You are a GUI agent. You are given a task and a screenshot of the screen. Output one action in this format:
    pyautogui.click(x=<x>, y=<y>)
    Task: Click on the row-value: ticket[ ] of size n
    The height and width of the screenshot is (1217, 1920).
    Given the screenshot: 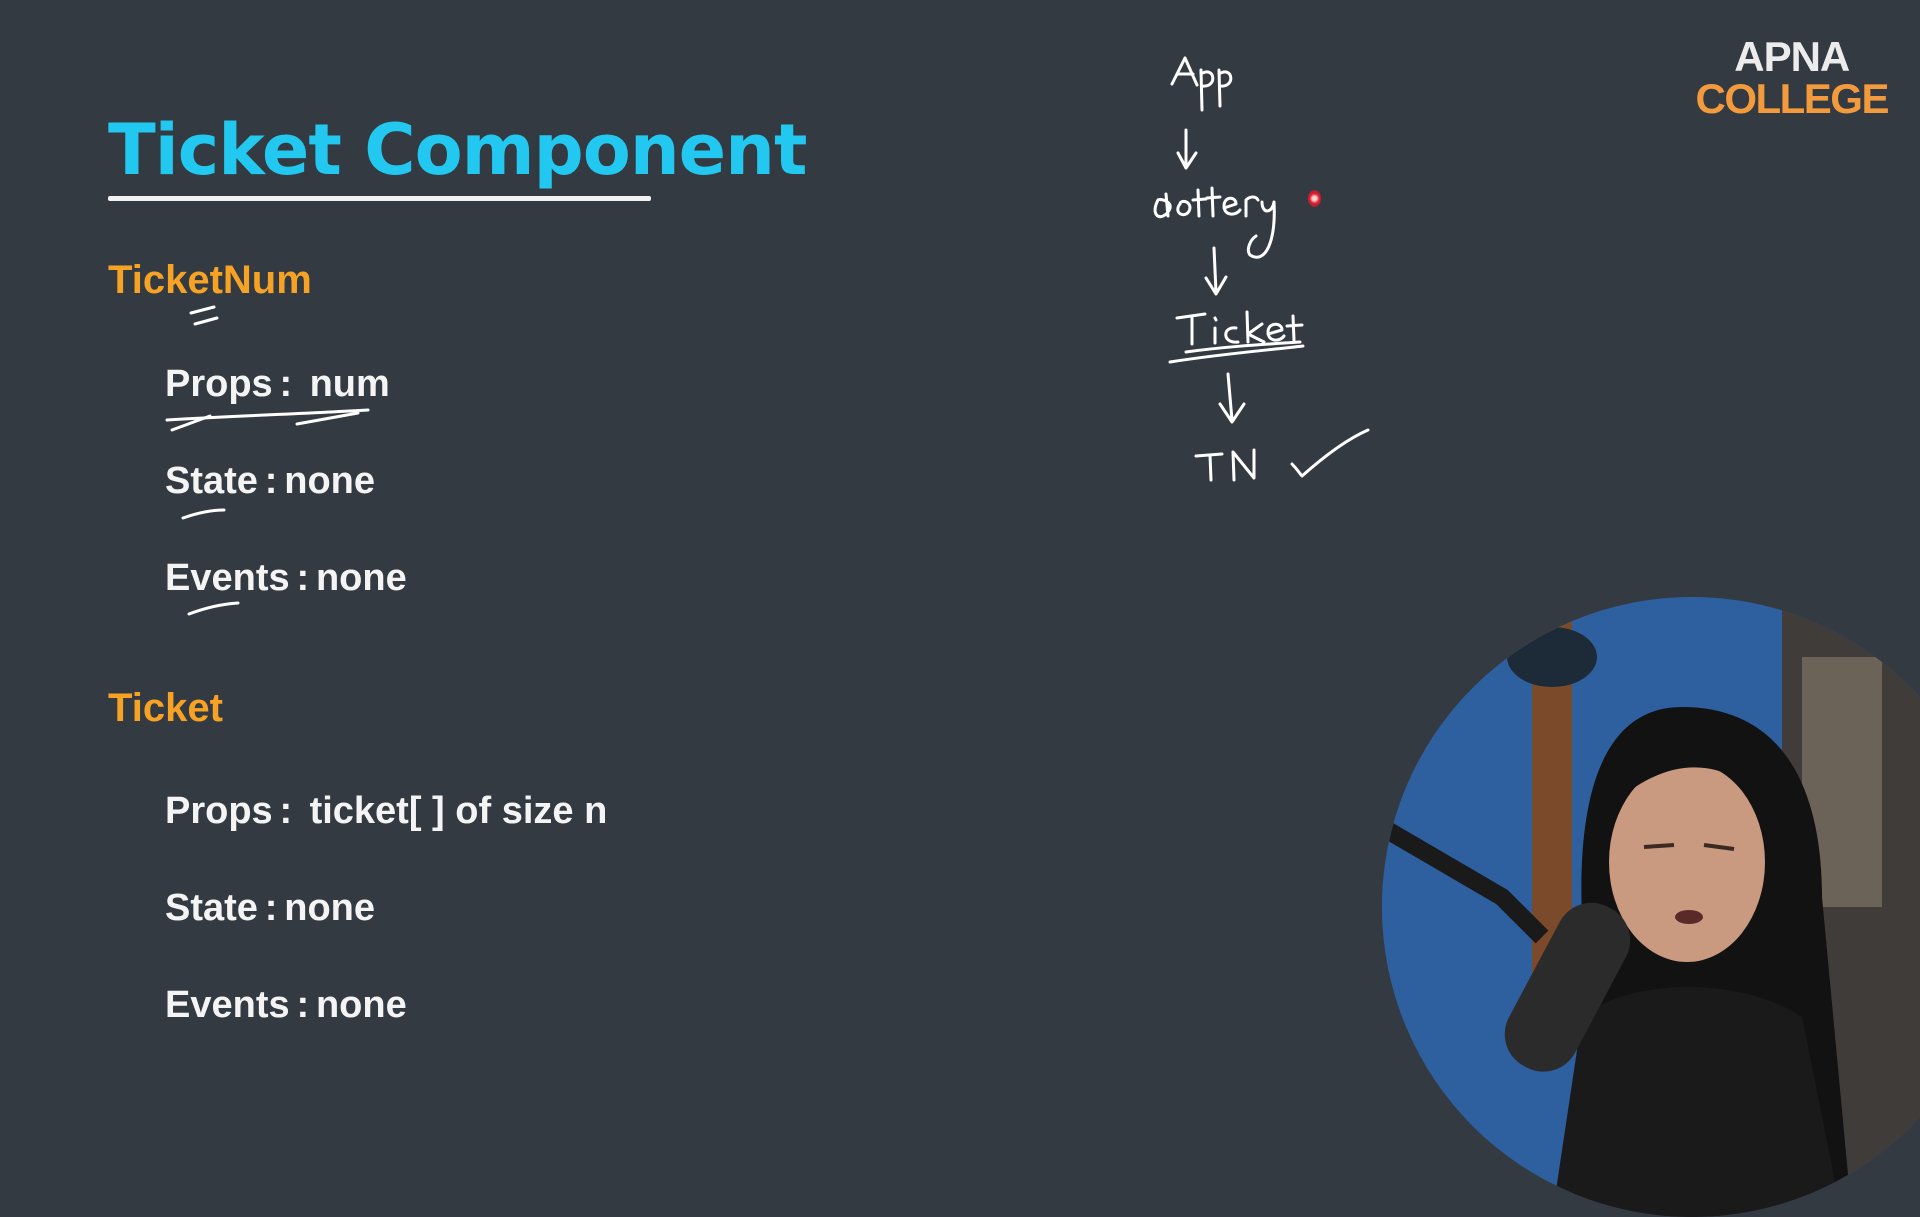 What is the action you would take?
    pyautogui.click(x=453, y=811)
    